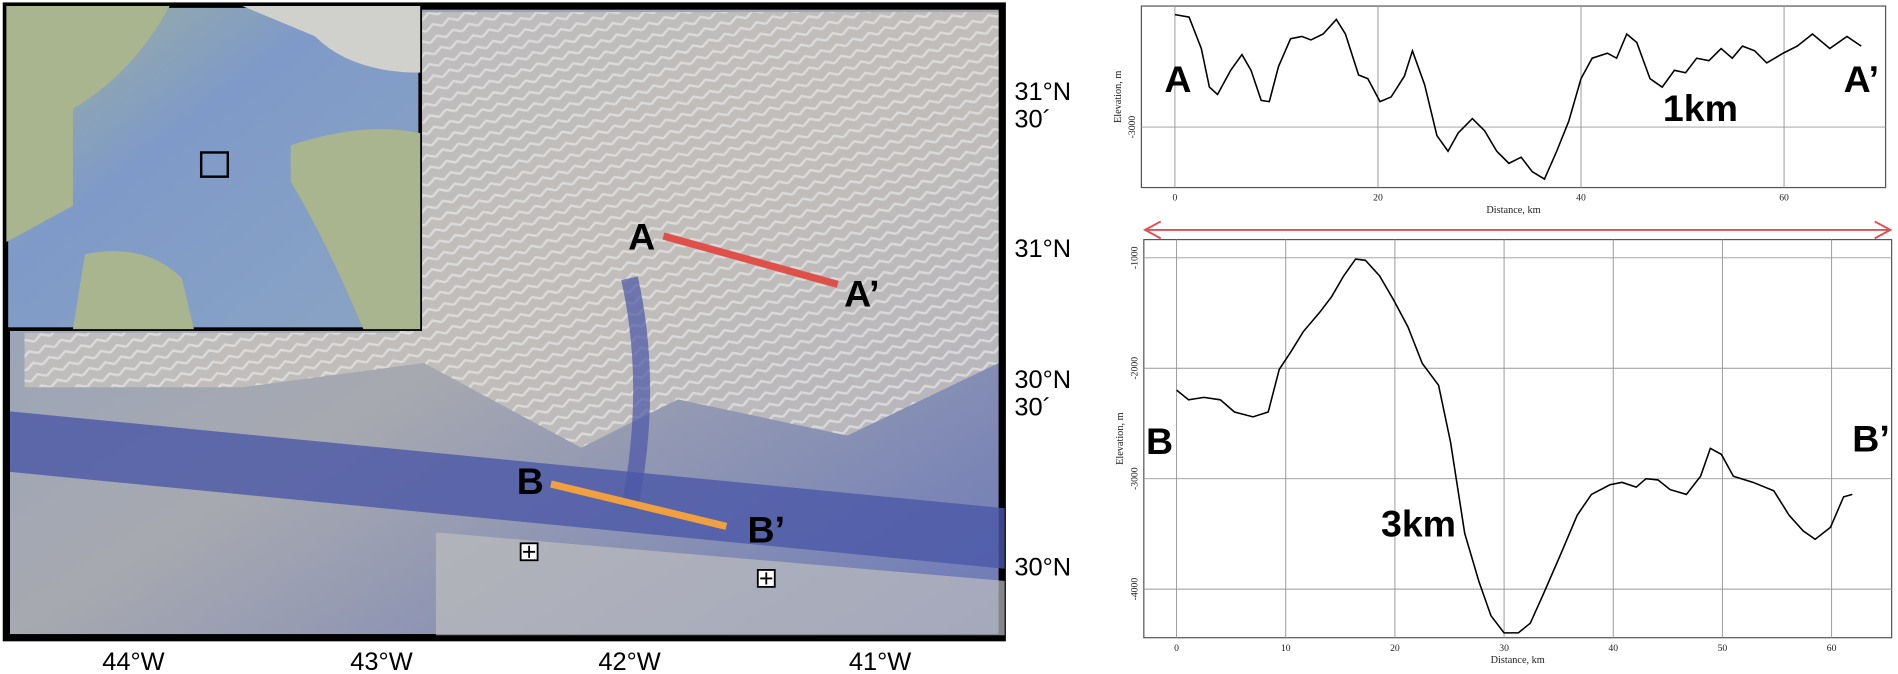 Image resolution: width=1898 pixels, height=674 pixels. I want to click on map-label: A, so click(641, 236).